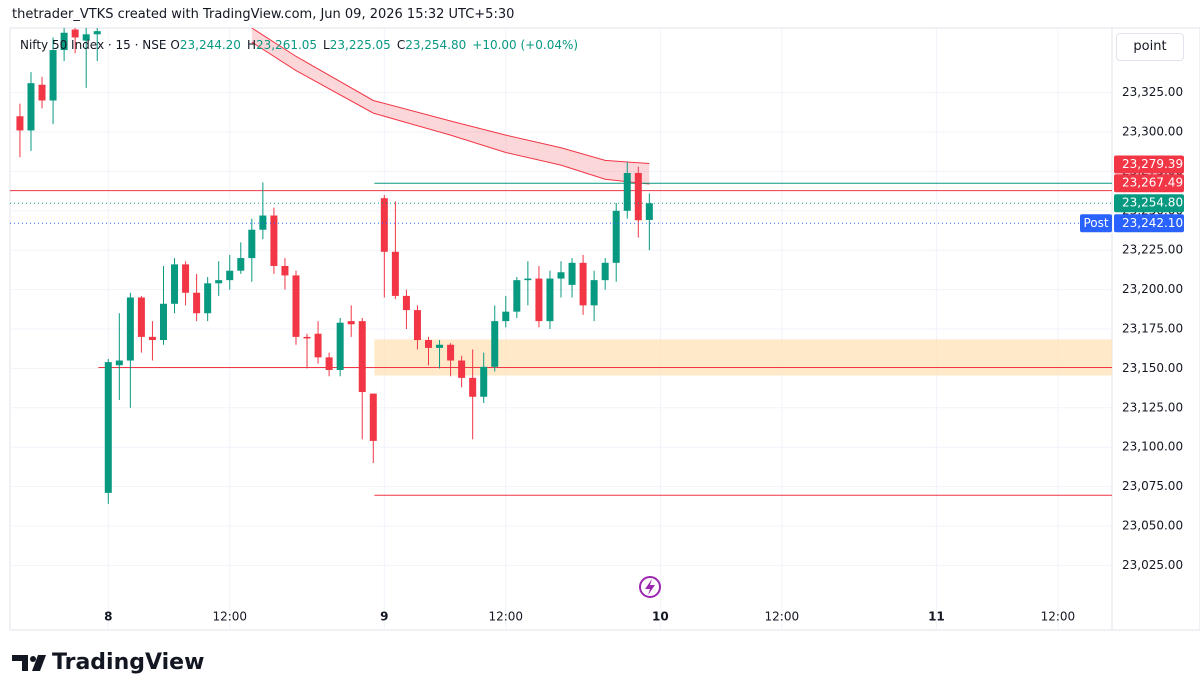 Image resolution: width=1200 pixels, height=695 pixels. What do you see at coordinates (1152, 447) in the screenshot?
I see `y-tick-label: 23,100.00` at bounding box center [1152, 447].